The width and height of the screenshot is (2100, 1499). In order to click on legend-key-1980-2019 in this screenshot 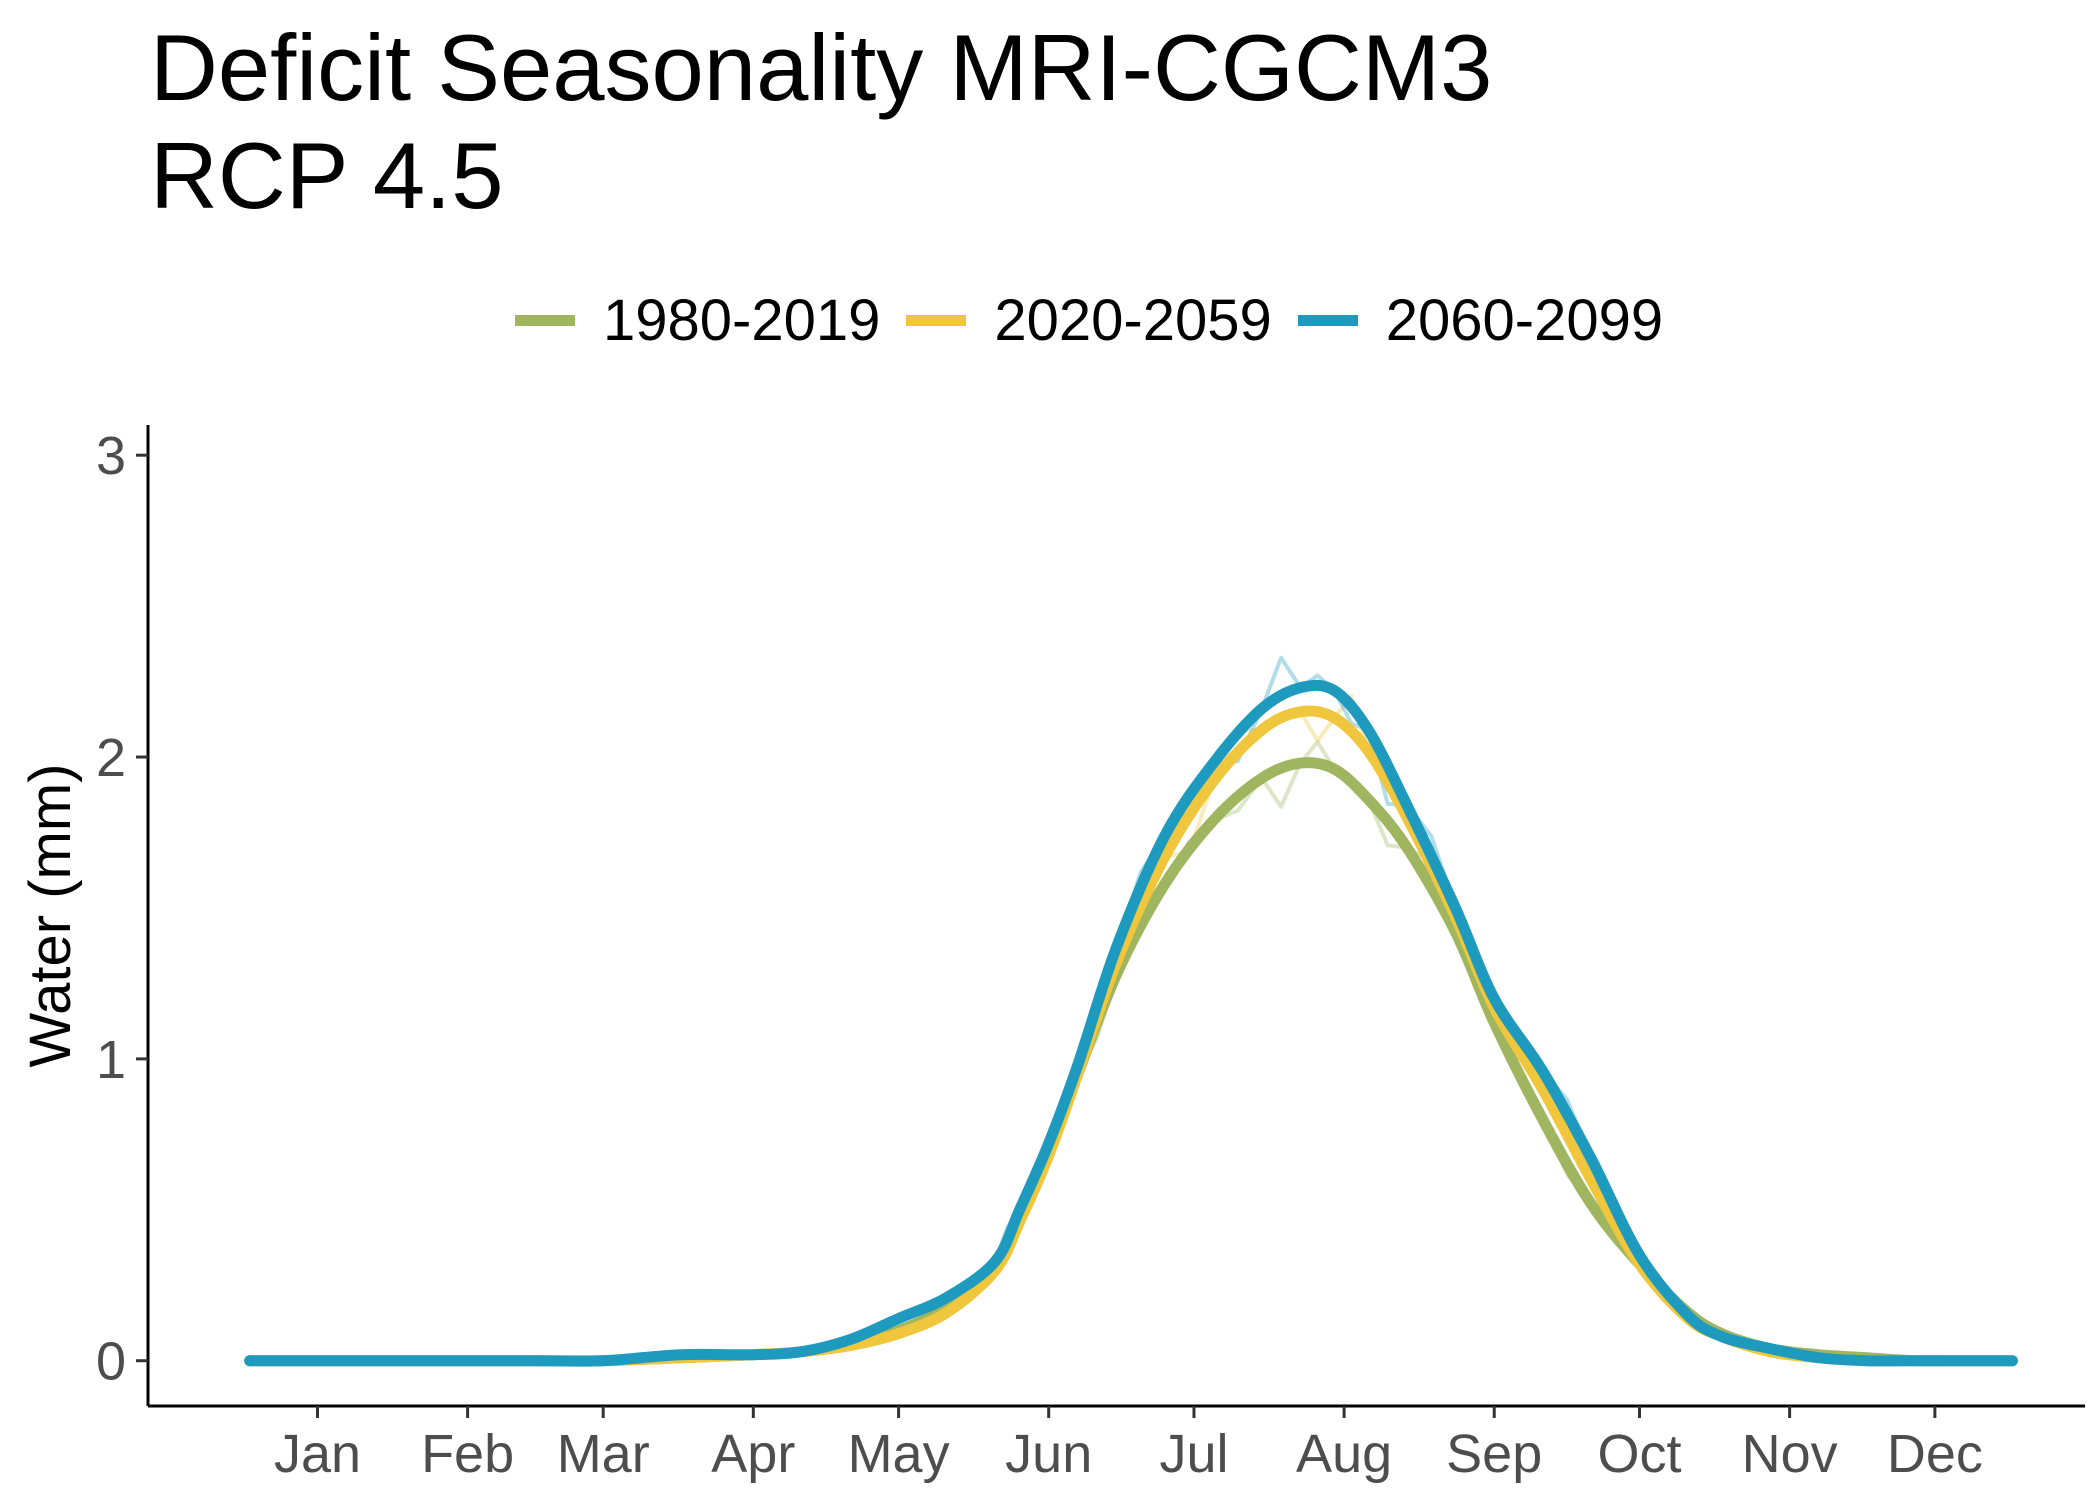, I will do `click(545, 320)`.